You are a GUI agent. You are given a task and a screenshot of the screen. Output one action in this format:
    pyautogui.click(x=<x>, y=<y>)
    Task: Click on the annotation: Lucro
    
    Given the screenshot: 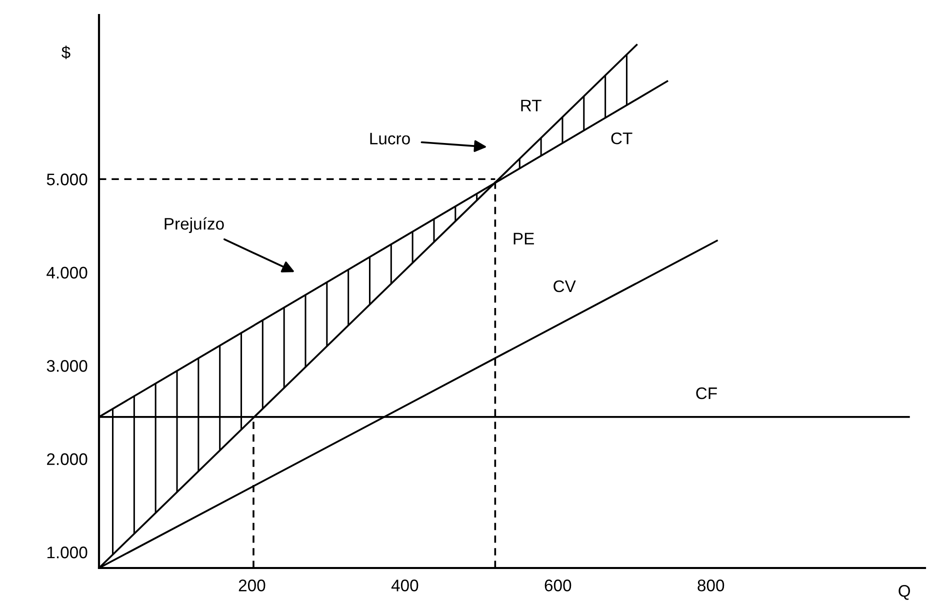 What is the action you would take?
    pyautogui.click(x=390, y=138)
    